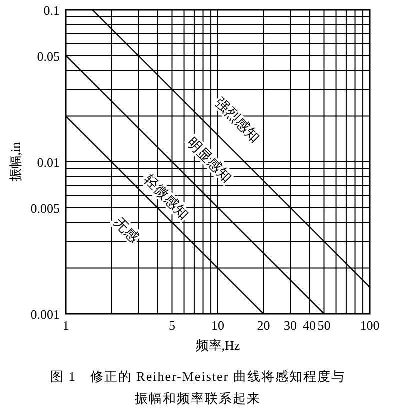  Describe the element at coordinates (237, 120) in the screenshot. I see `annotation: 强烈感知` at that location.